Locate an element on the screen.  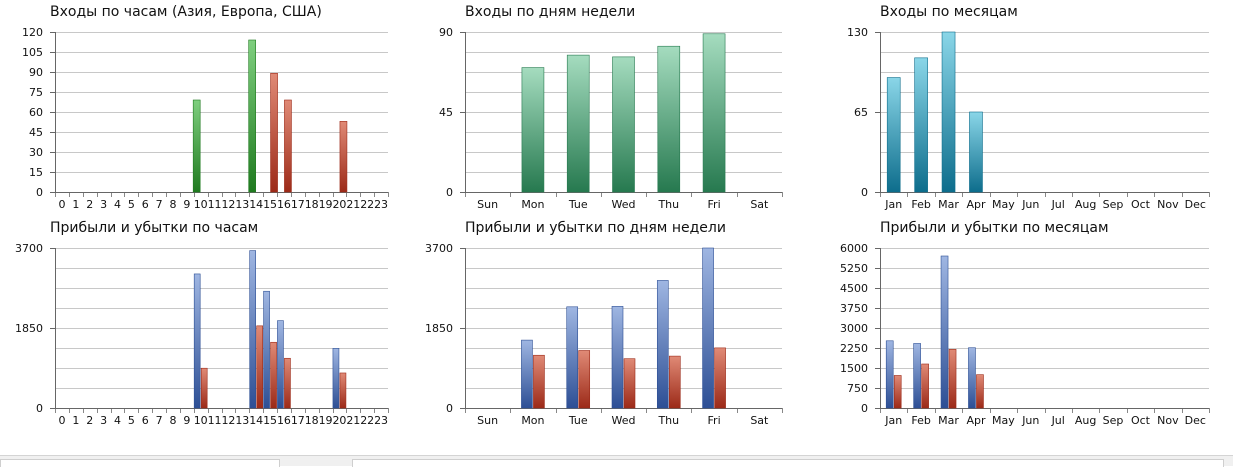
x-tick-label: Jul is located at coordinates (1058, 420).